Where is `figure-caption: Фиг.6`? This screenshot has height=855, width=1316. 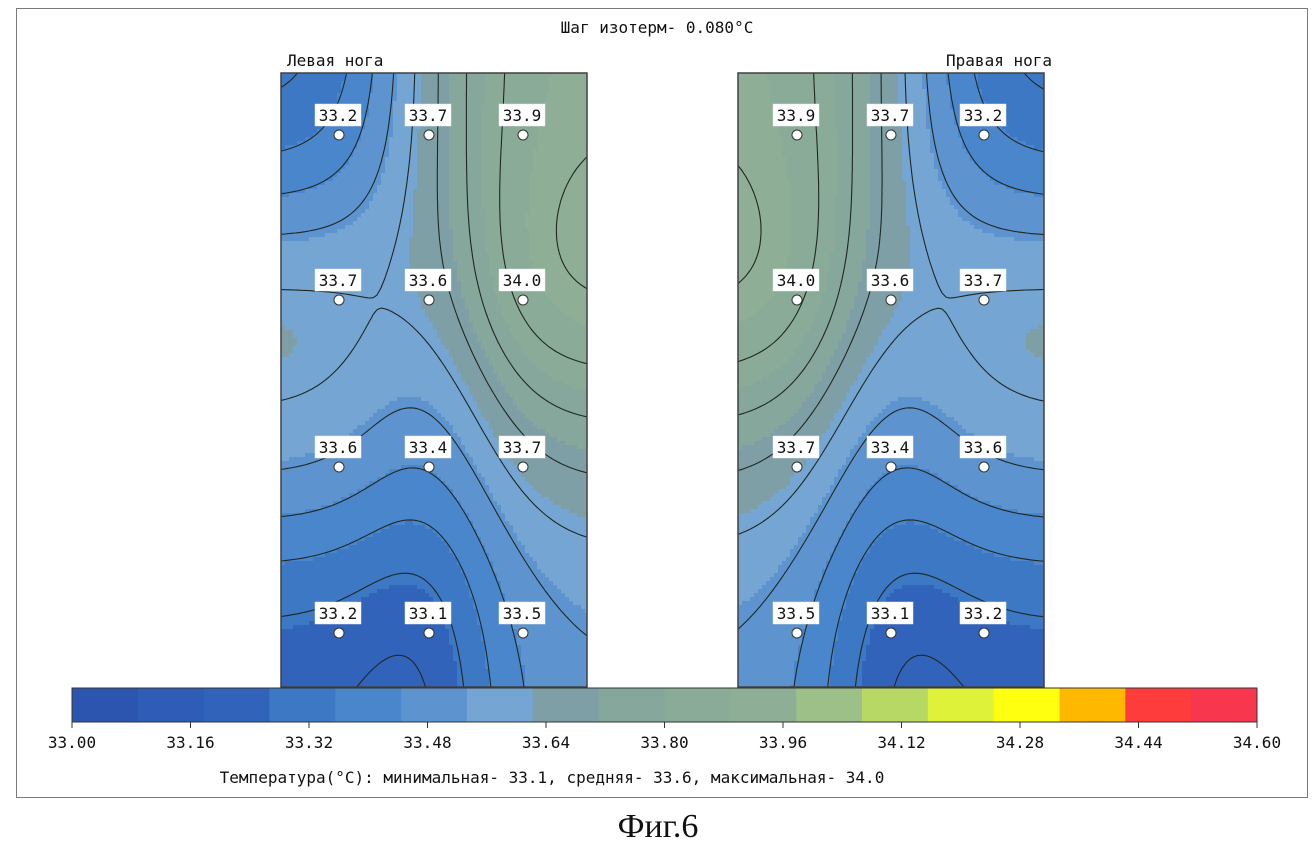 figure-caption: Фиг.6 is located at coordinates (658, 827).